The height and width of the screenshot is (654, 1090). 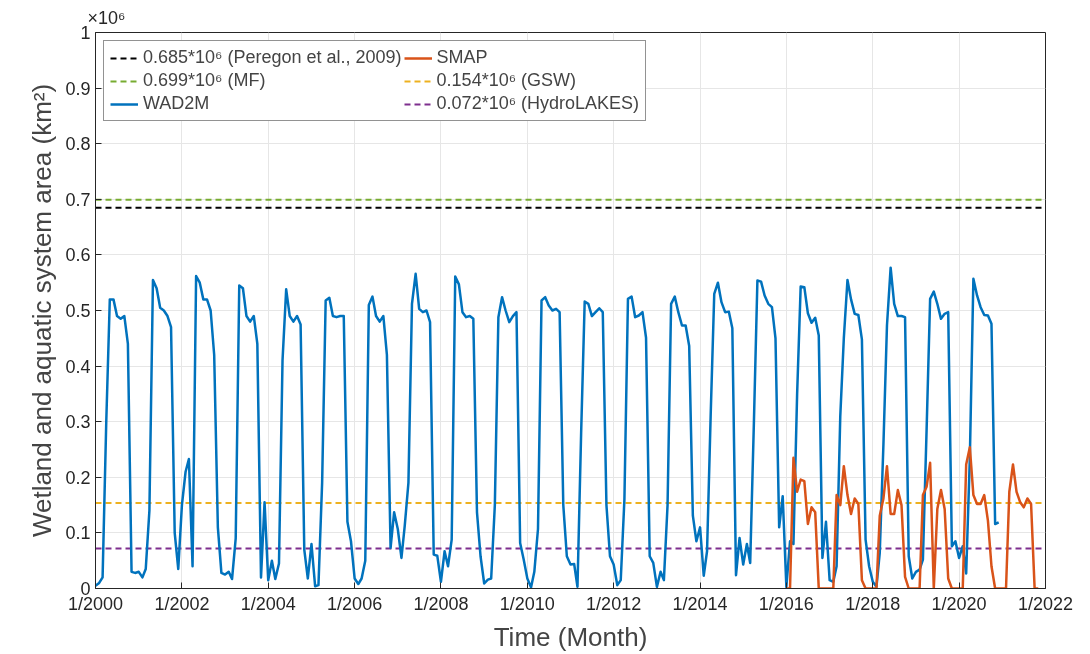 I want to click on legend-label: SMAP, so click(x=462, y=57).